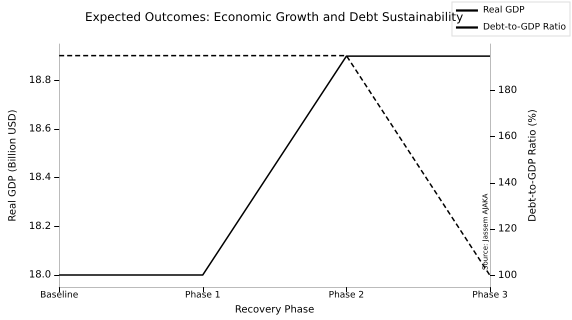 Image resolution: width=572 pixels, height=320 pixels. I want to click on x-tick-label: Baseline, so click(59, 295).